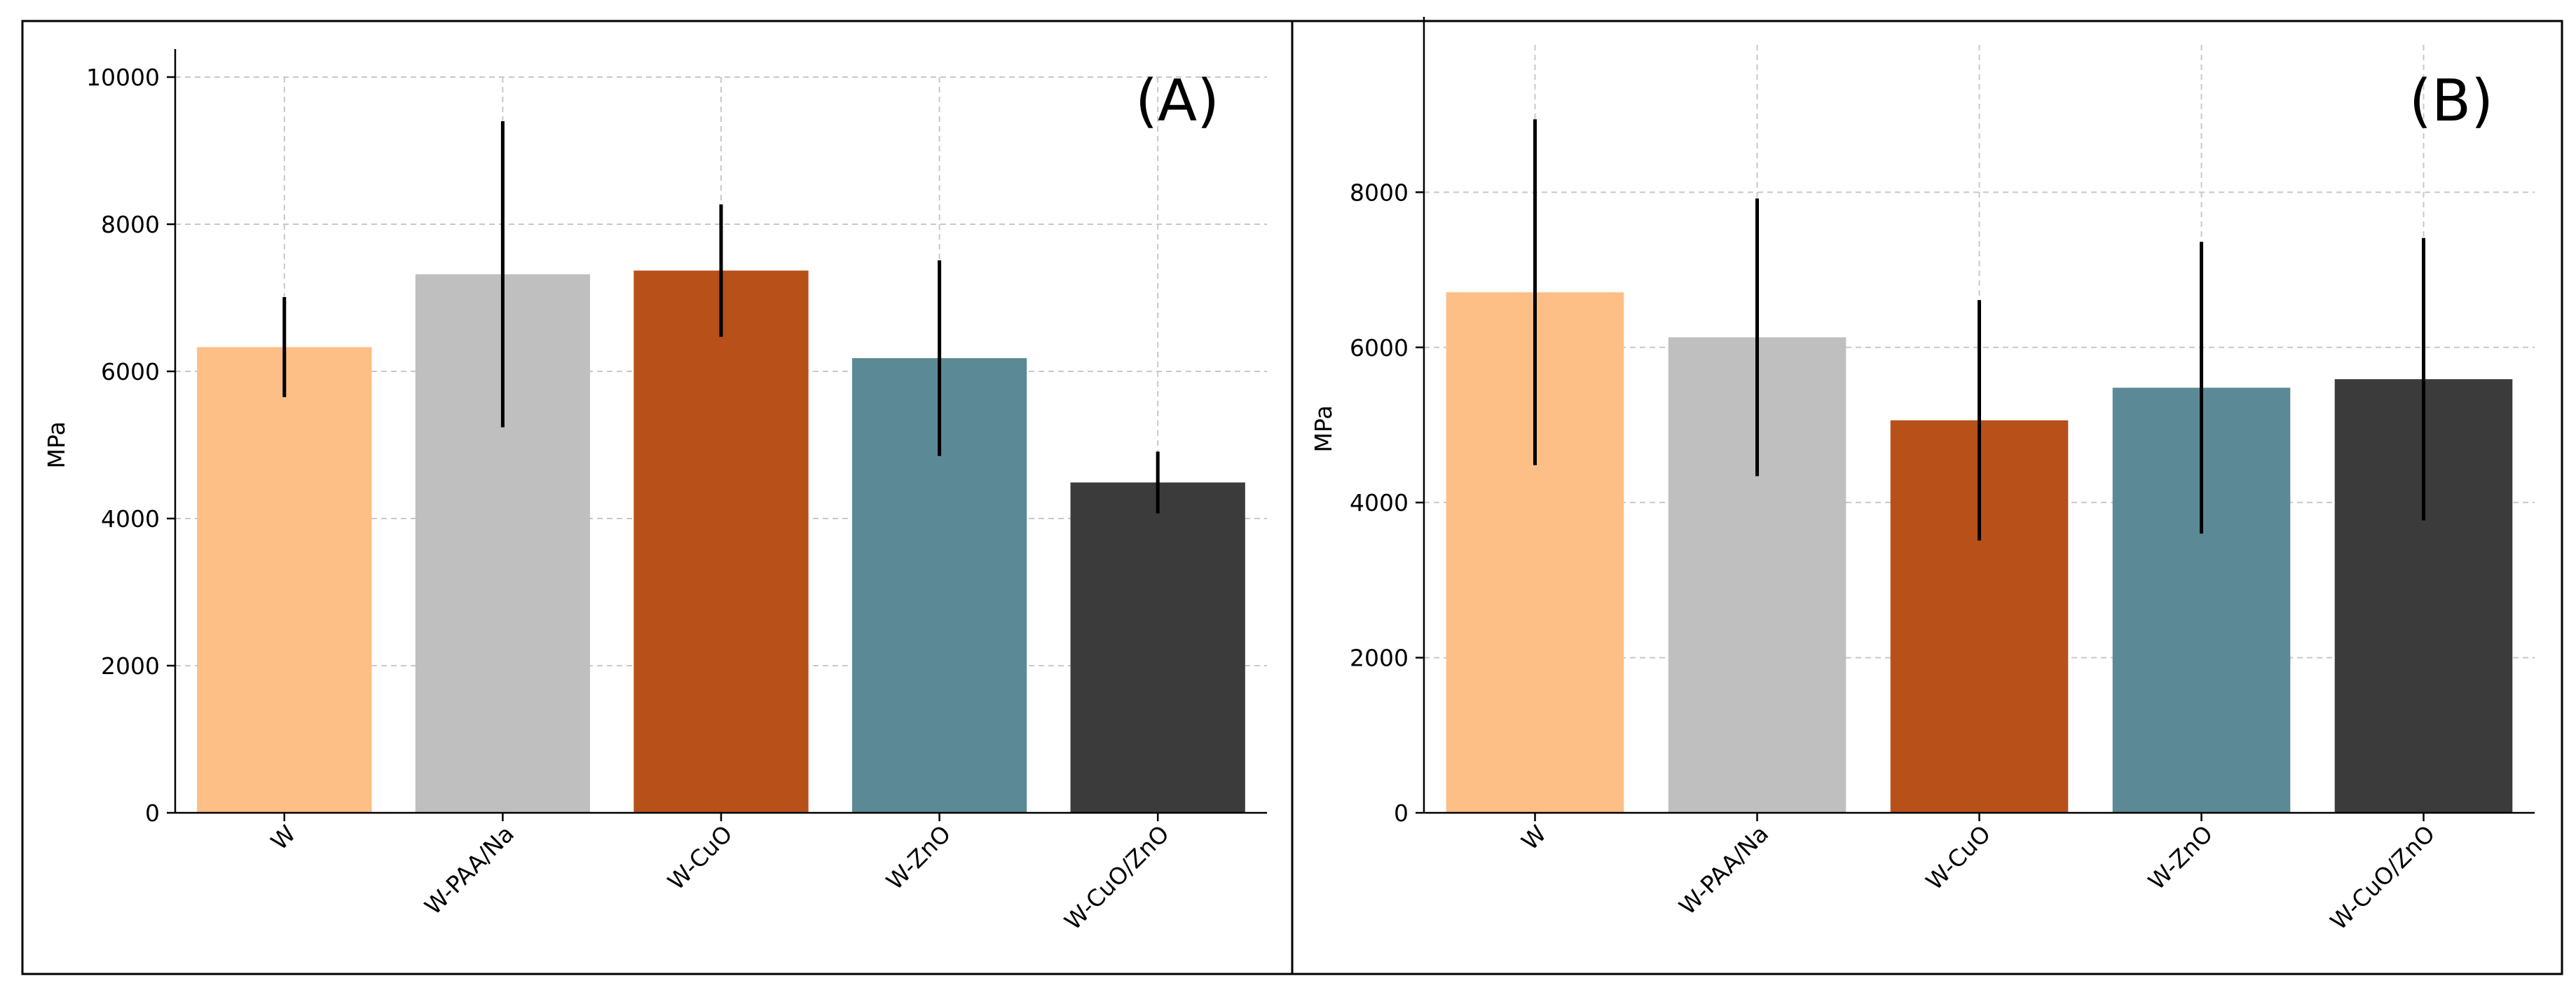 The height and width of the screenshot is (995, 2576). What do you see at coordinates (123, 77) in the screenshot?
I see `y-tick-label: 10000` at bounding box center [123, 77].